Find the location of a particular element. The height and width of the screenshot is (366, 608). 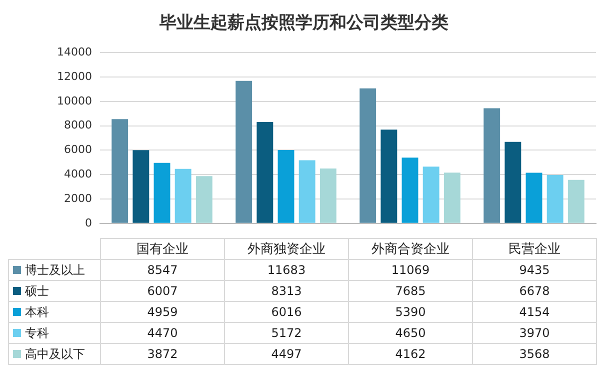

y-tick-label: 12000 is located at coordinates (74, 76).